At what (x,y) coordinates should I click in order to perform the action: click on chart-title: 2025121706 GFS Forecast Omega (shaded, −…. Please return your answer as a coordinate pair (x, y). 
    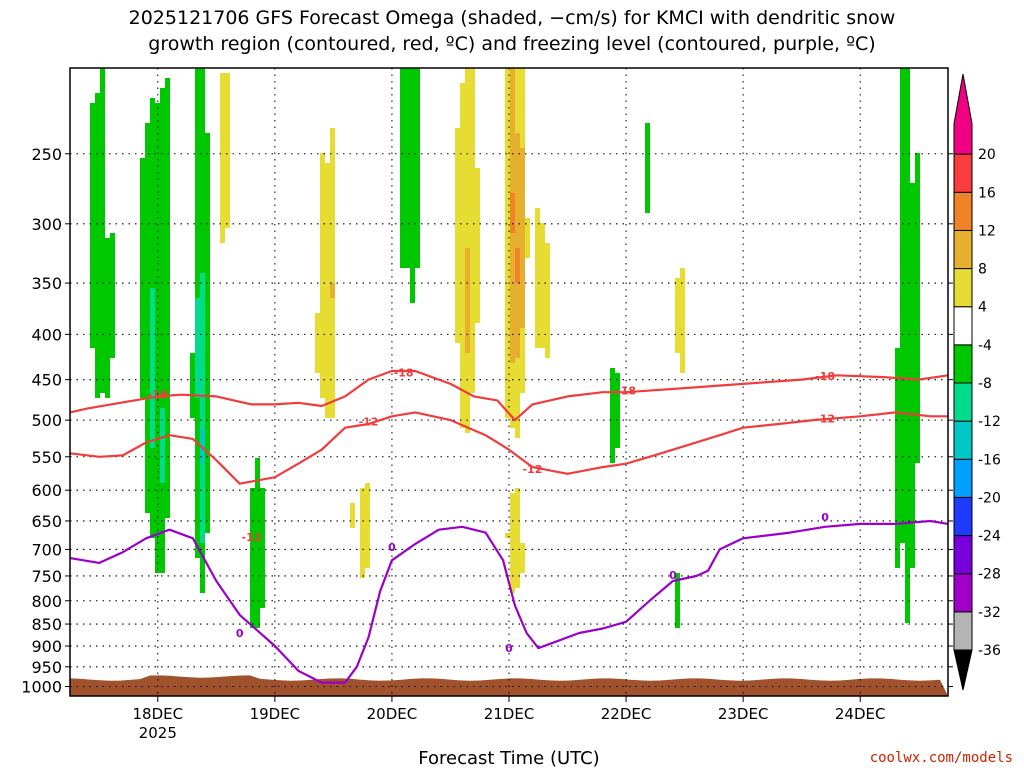
    Looking at the image, I should click on (512, 31).